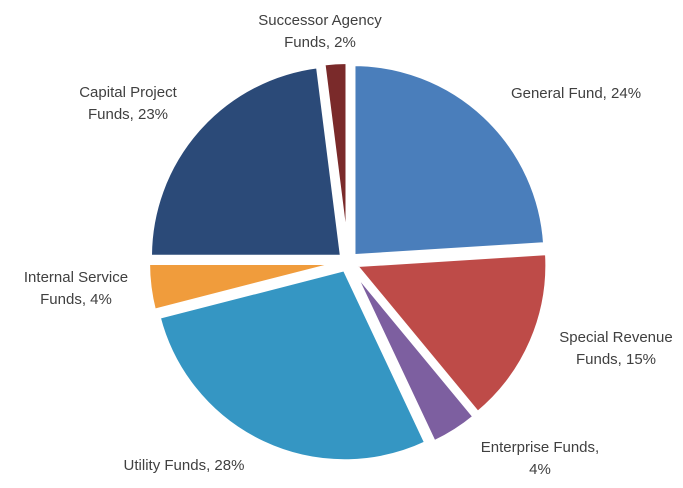 The height and width of the screenshot is (488, 683). I want to click on pie-label-line: Internal Service, so click(76, 277).